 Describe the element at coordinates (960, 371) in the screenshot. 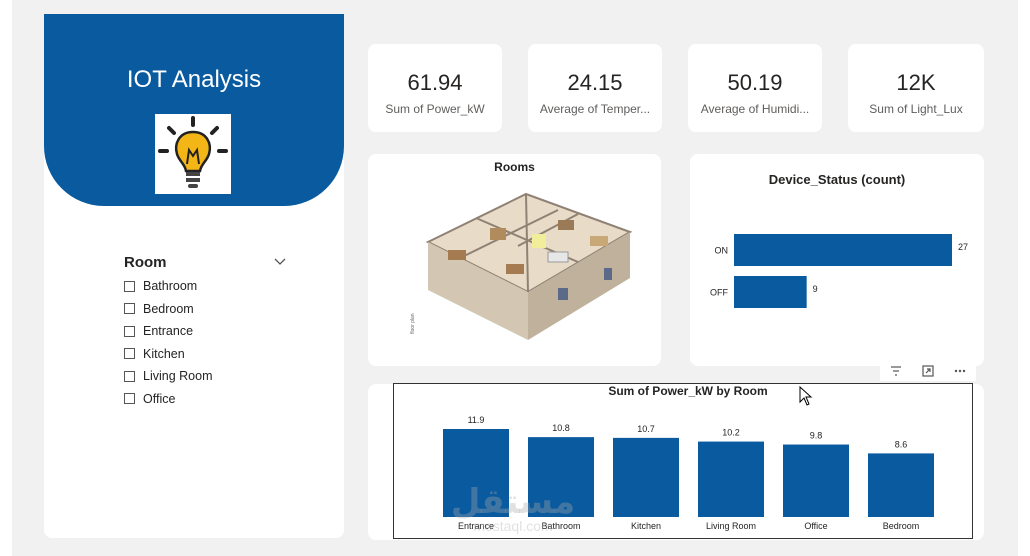

I see `more-options-icon` at that location.